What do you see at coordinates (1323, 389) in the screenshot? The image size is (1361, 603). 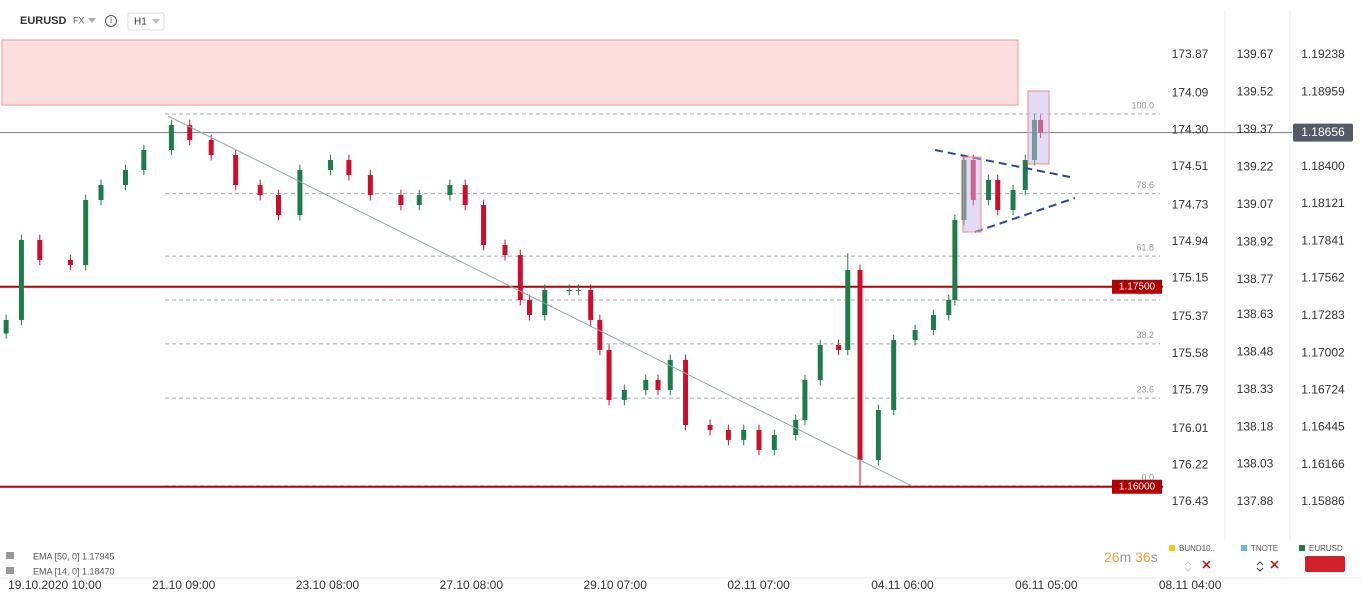 I see `y-tick-label: 1.16724` at bounding box center [1323, 389].